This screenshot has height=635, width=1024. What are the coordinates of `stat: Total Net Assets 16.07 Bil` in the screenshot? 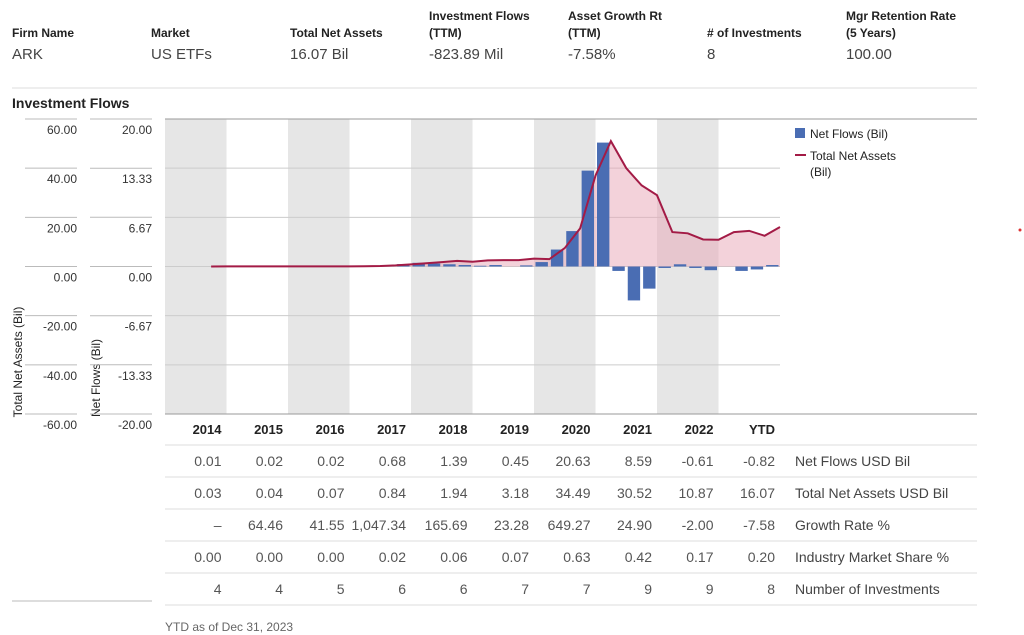 It's located at (349, 34).